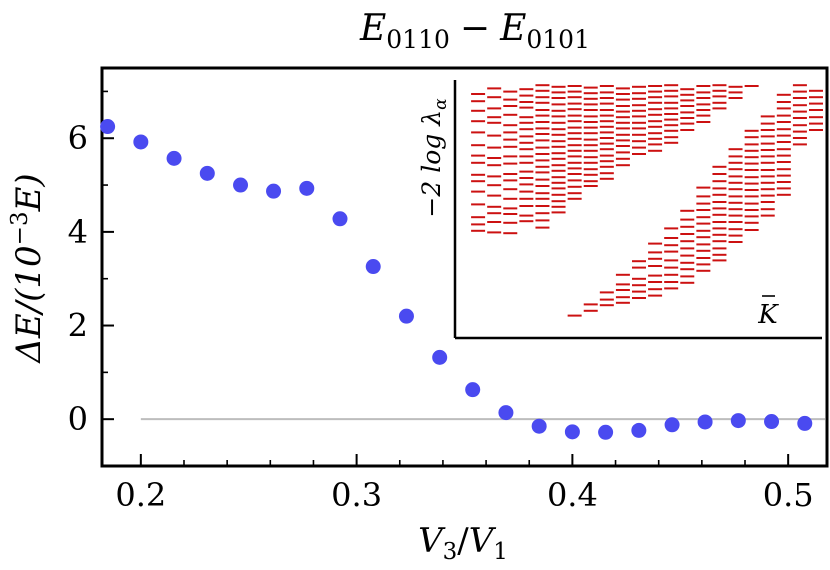  What do you see at coordinates (475, 28) in the screenshot?
I see `title-minus: −` at bounding box center [475, 28].